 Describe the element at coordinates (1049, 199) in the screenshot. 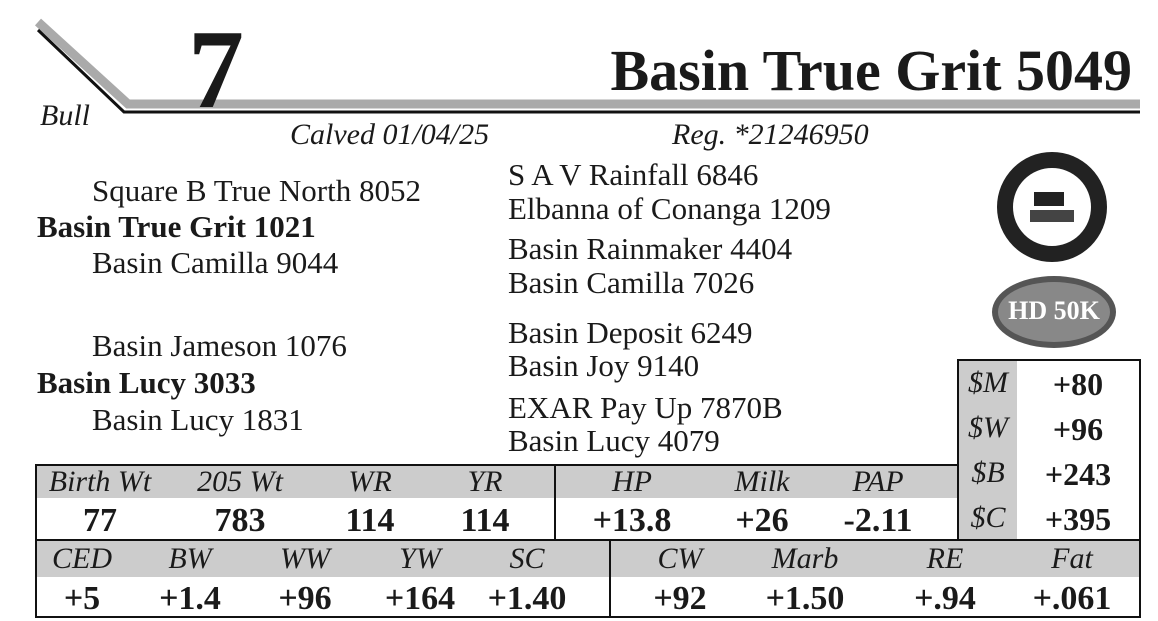

I see `cab-logo-icon` at that location.